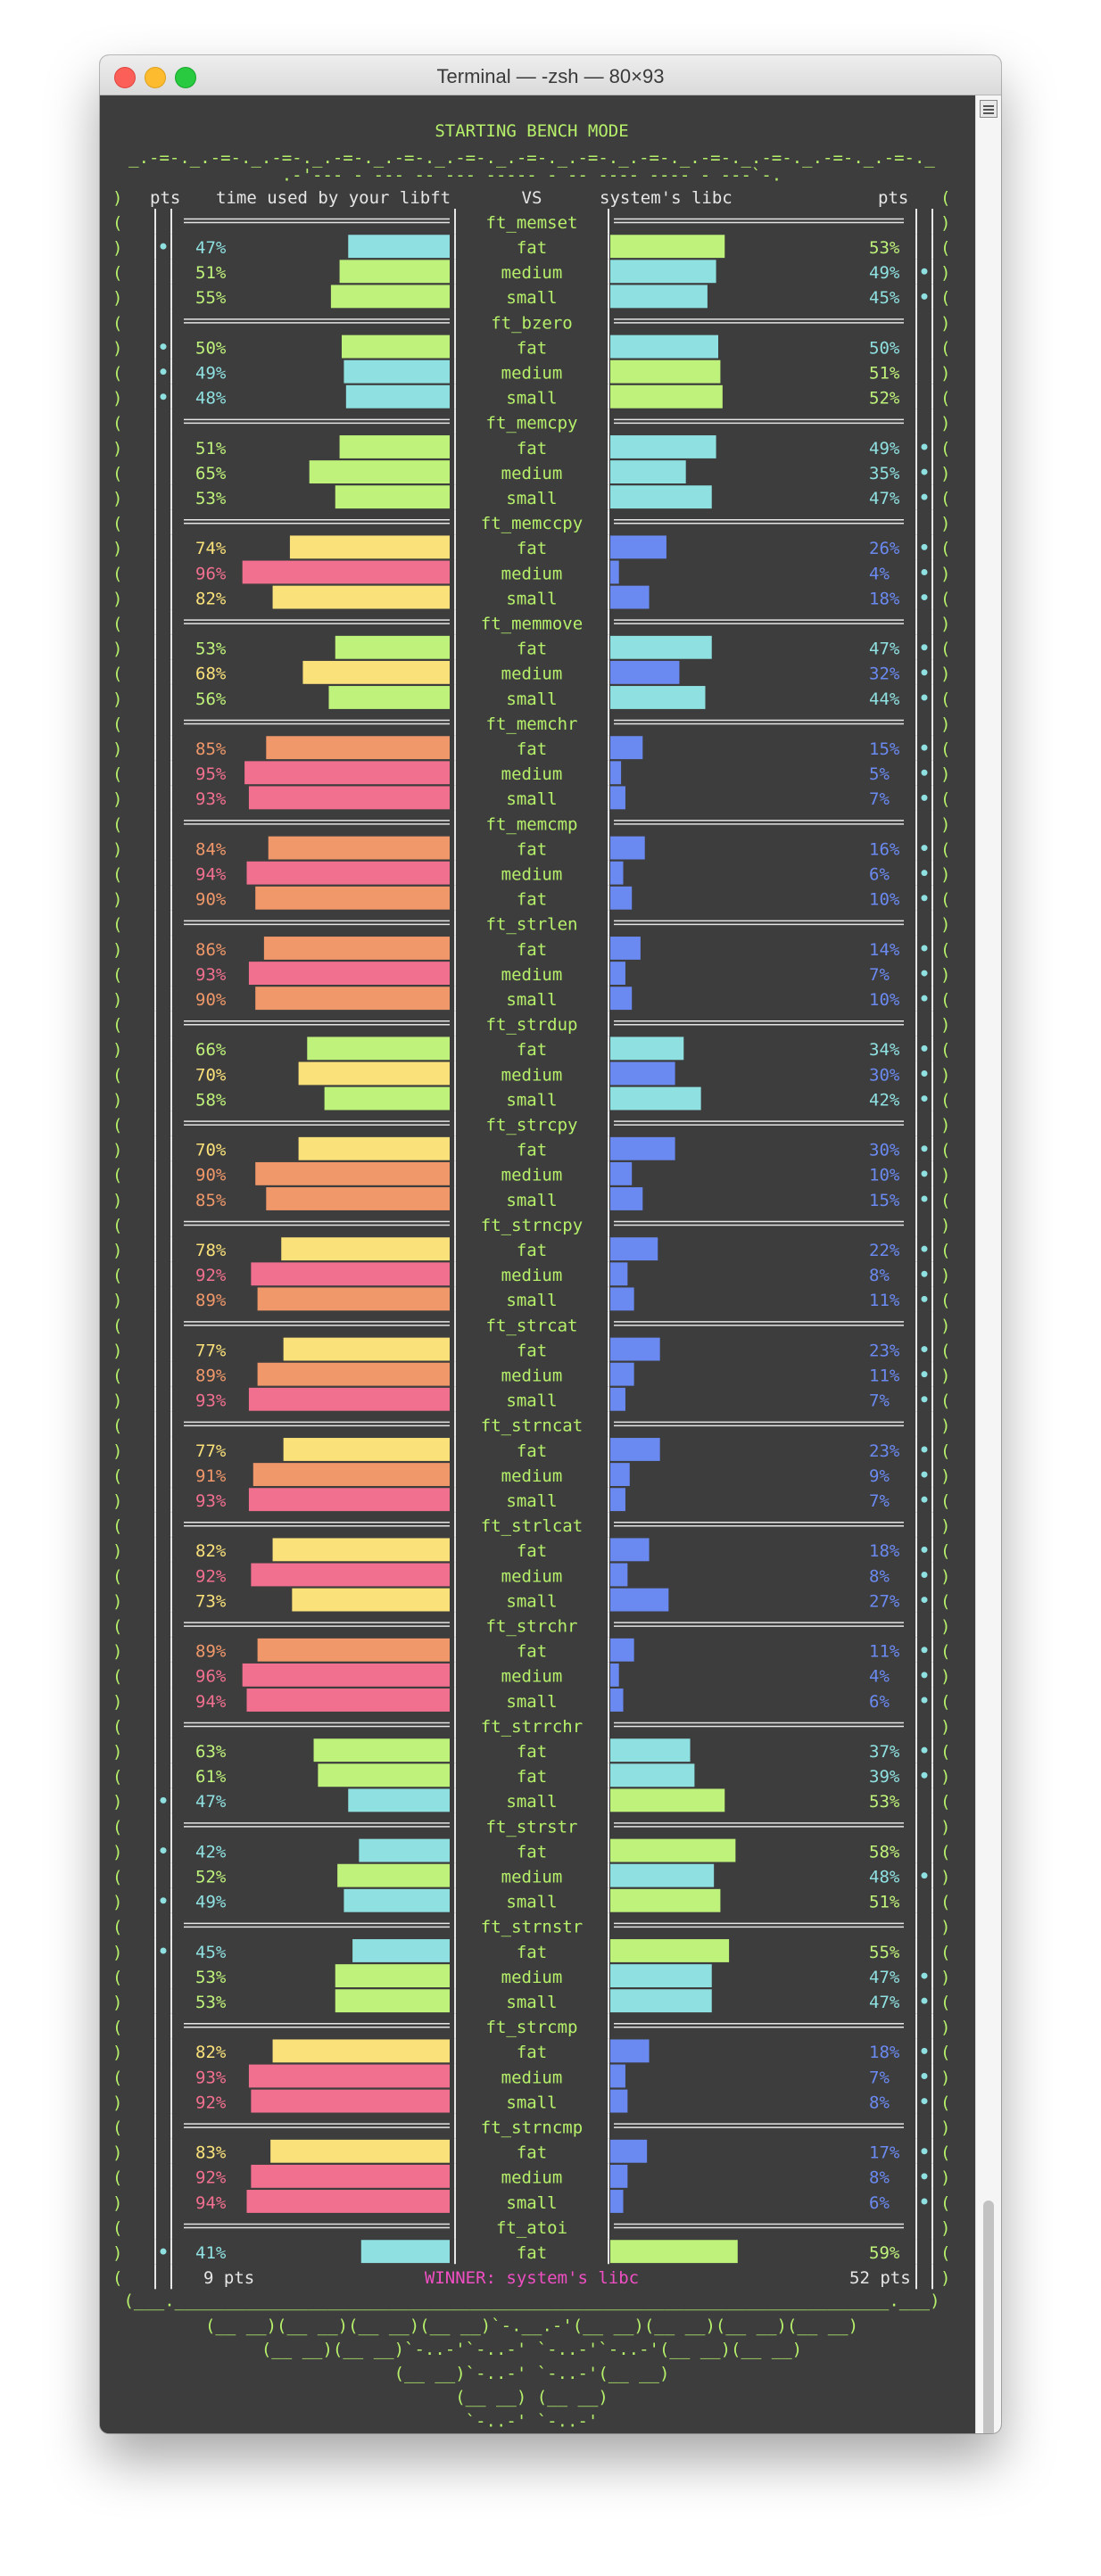  What do you see at coordinates (155, 78) in the screenshot?
I see `minimize-button` at bounding box center [155, 78].